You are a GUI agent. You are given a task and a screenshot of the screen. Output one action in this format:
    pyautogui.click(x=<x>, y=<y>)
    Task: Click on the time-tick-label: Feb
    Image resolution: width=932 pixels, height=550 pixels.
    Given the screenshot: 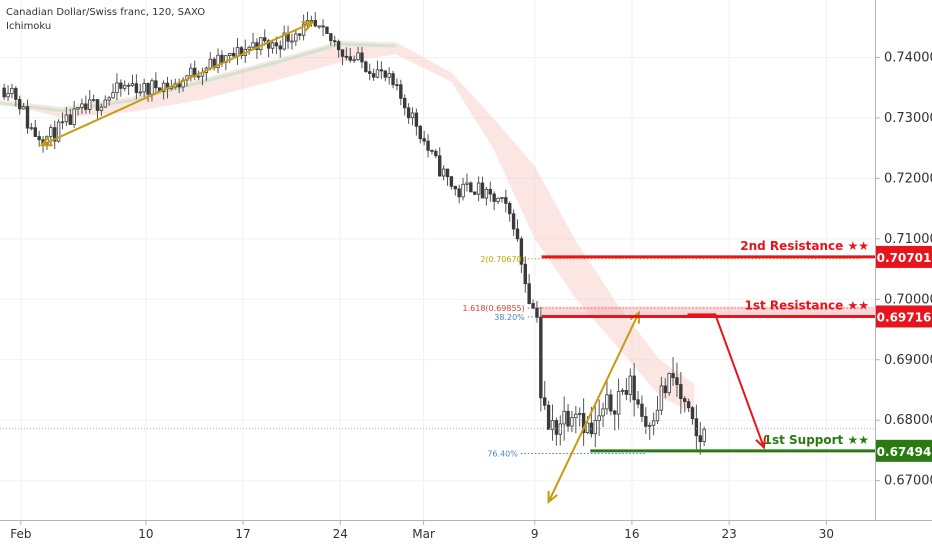 What is the action you would take?
    pyautogui.click(x=20, y=534)
    